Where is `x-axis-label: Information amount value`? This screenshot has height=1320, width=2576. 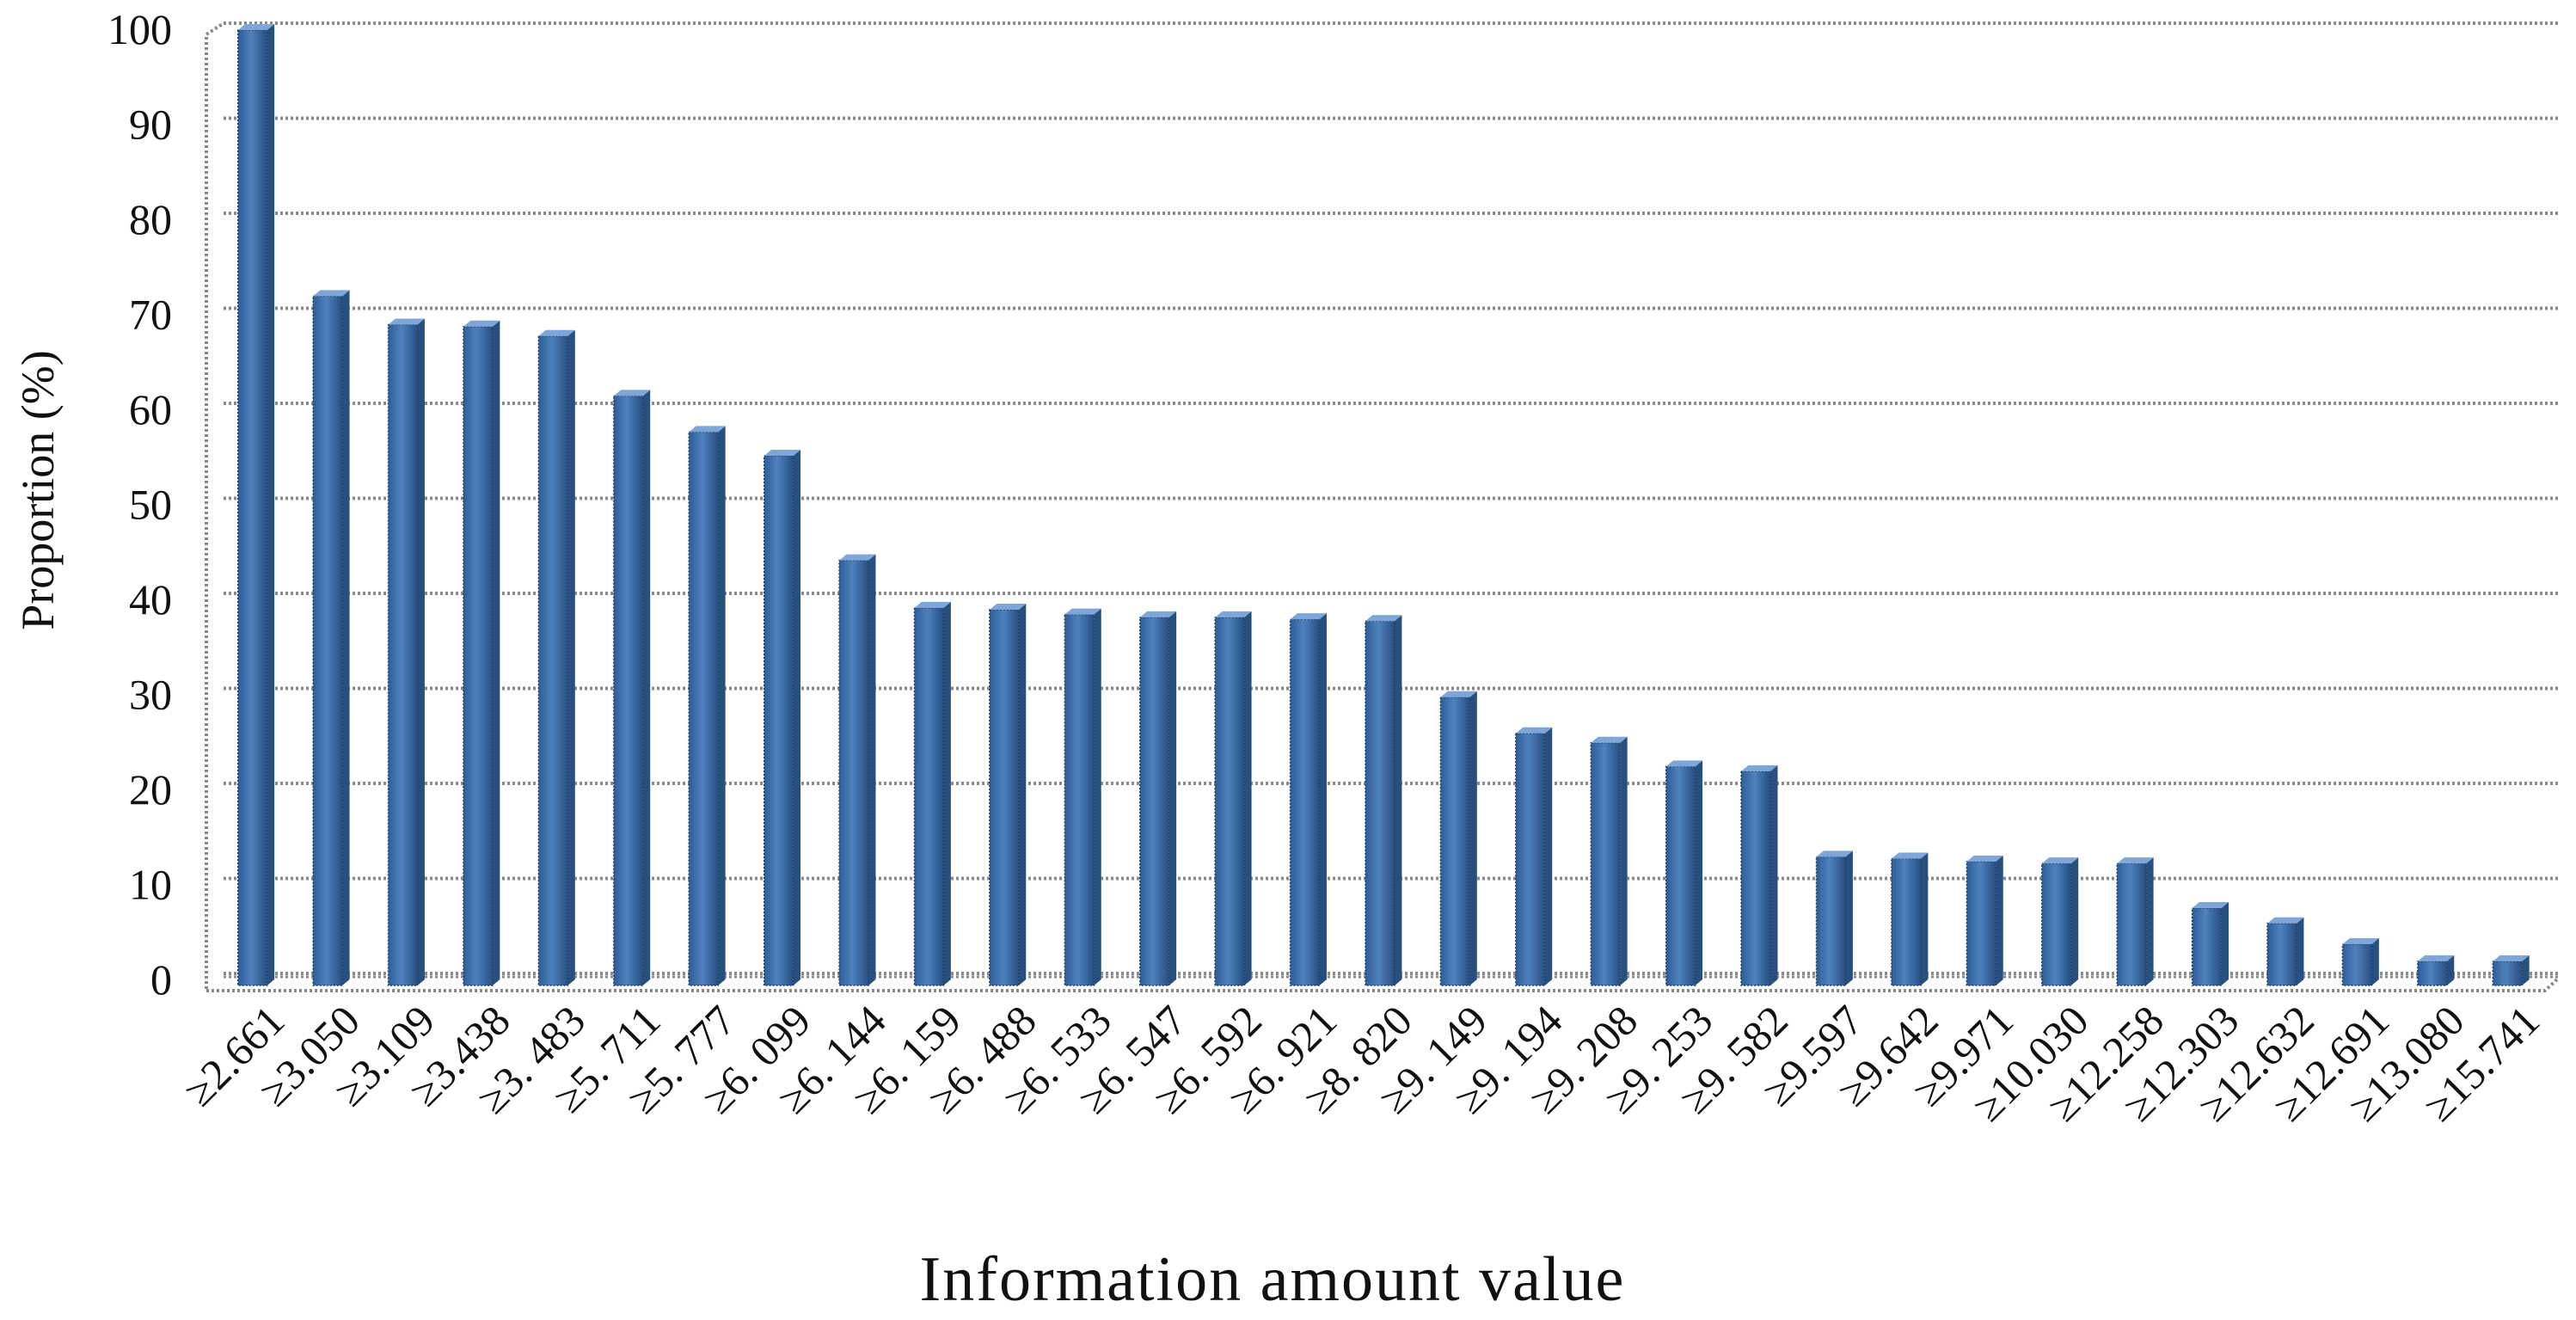
x-axis-label: Information amount value is located at coordinates (1273, 1279).